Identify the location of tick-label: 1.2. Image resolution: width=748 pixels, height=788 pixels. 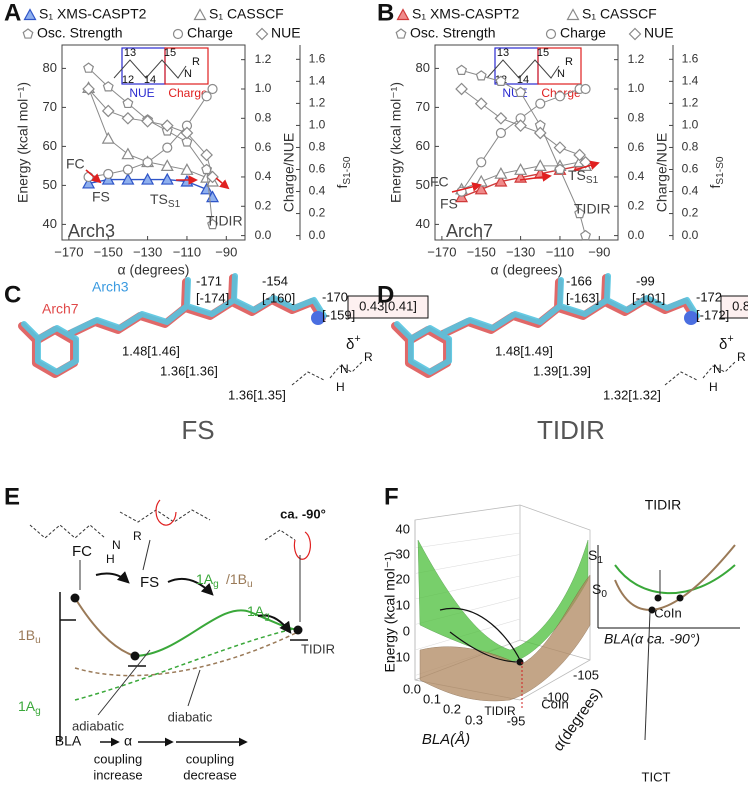
(317, 103).